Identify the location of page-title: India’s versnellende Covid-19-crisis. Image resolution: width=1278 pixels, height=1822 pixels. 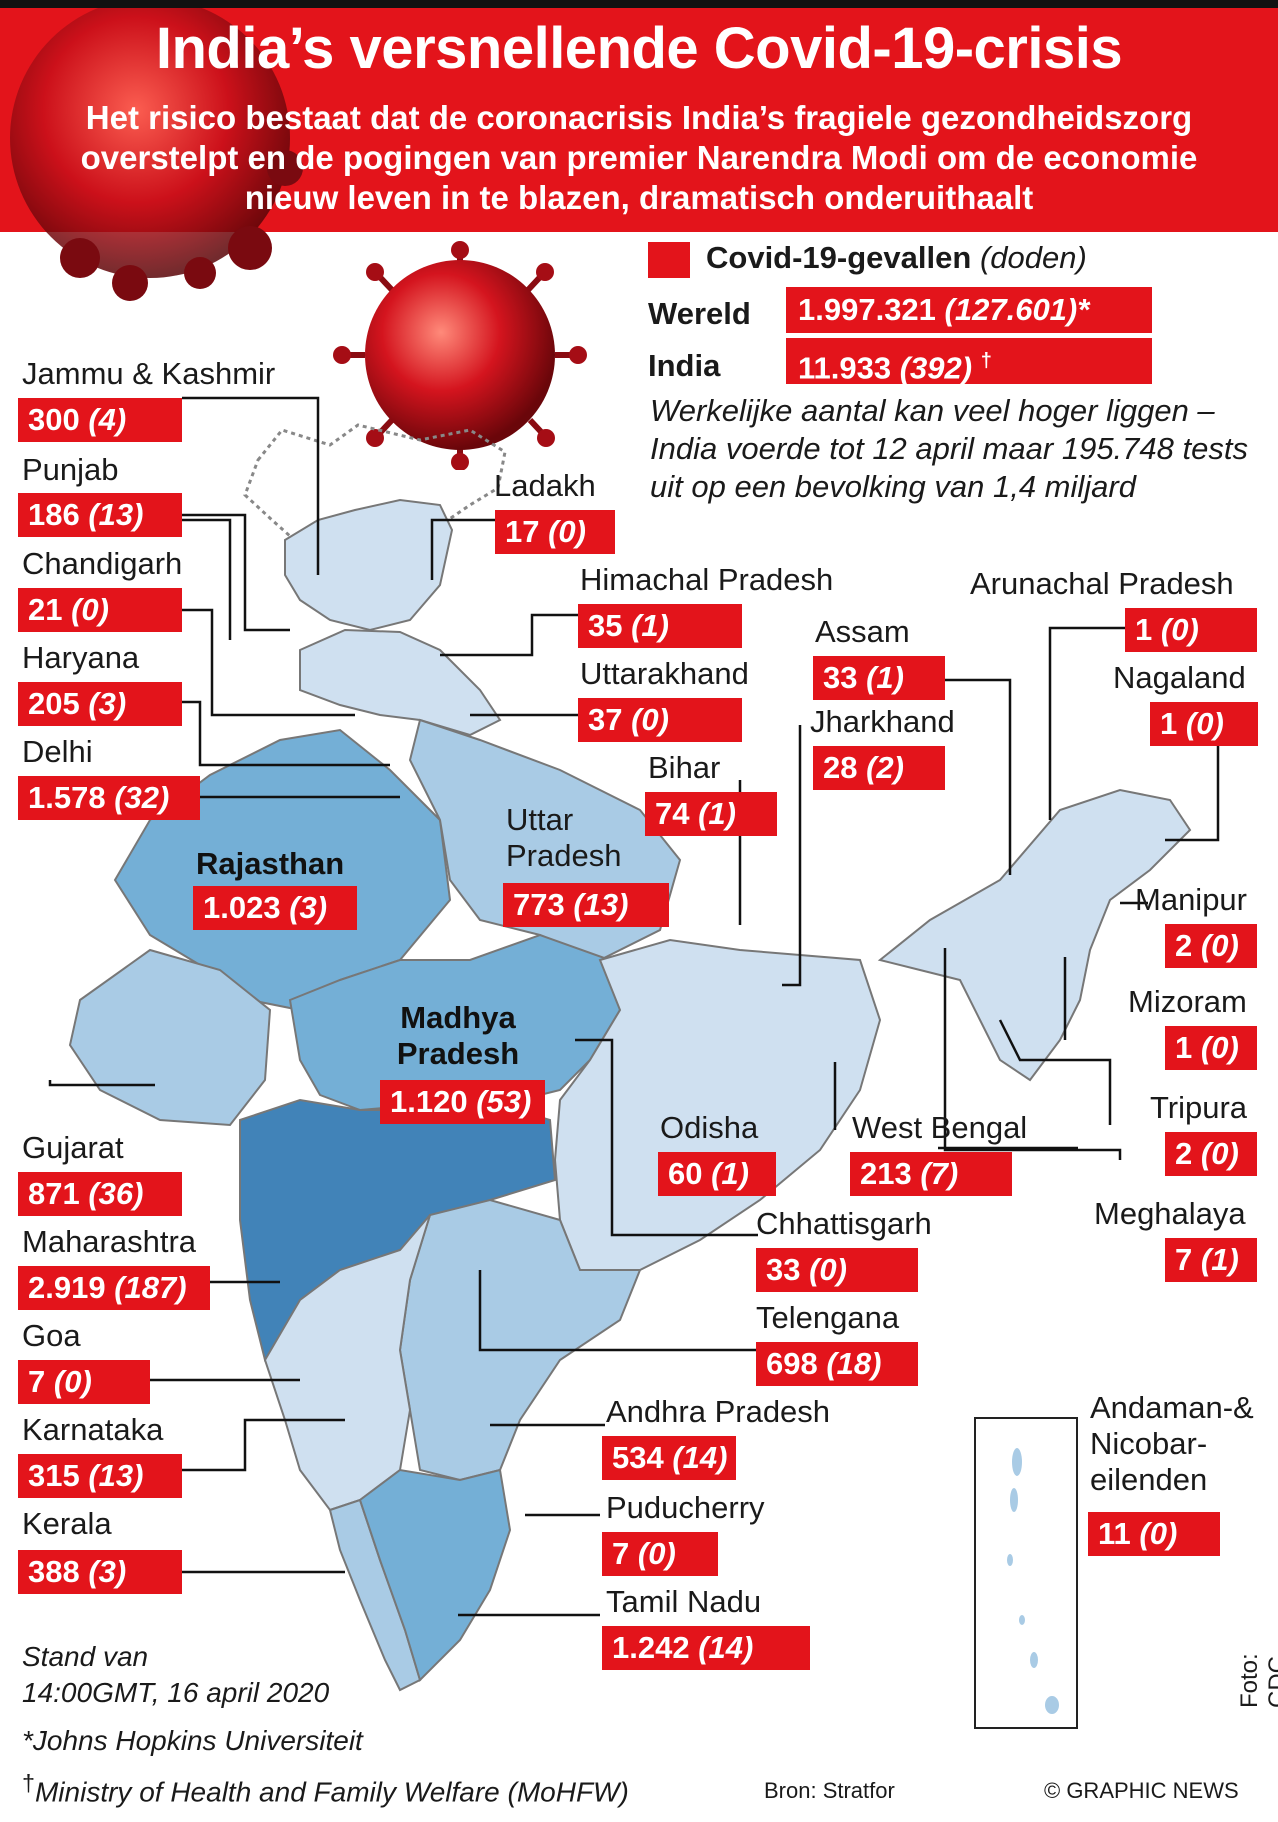
(639, 48).